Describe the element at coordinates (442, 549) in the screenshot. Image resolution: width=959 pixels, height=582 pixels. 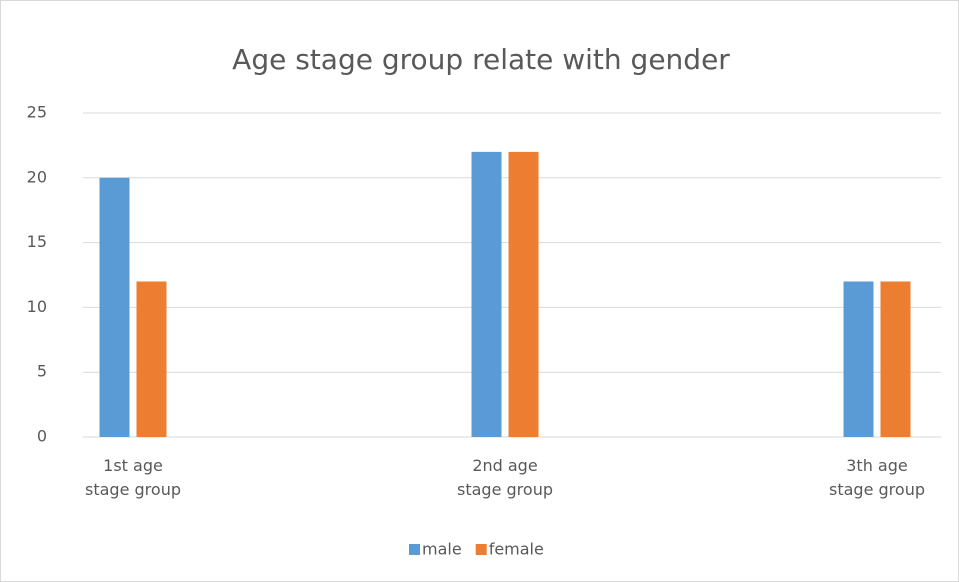
I see `legend-label: male` at that location.